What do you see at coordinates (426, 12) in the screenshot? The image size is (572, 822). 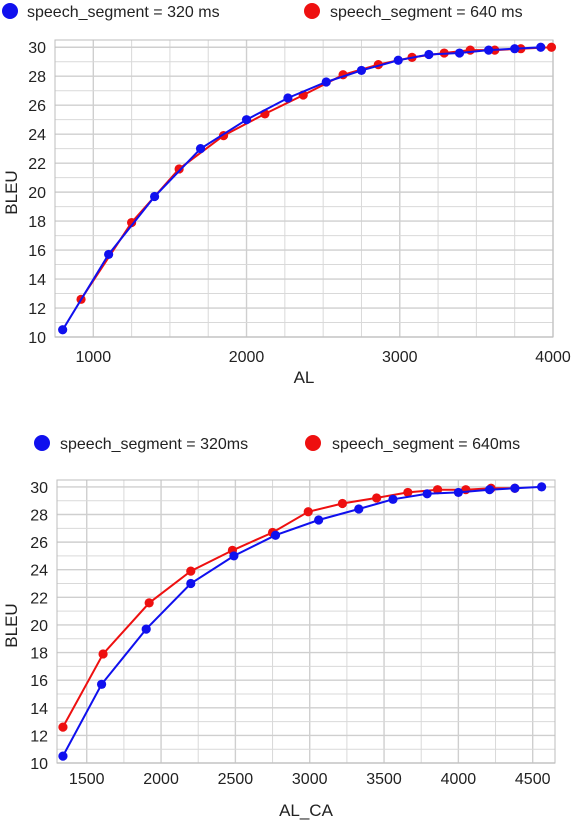 I see `legend-label: speech_segment = 640 ms` at bounding box center [426, 12].